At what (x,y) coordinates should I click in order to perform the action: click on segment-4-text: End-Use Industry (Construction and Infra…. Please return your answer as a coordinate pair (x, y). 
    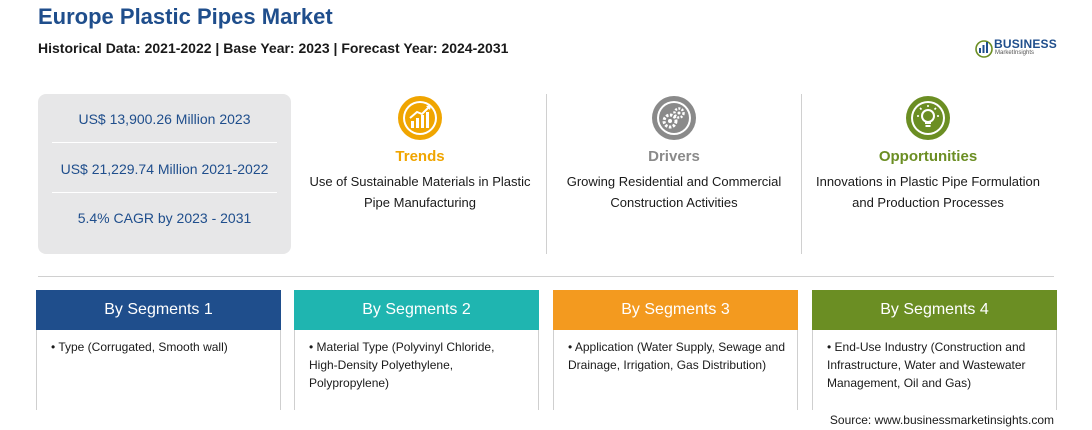
    Looking at the image, I should click on (926, 365).